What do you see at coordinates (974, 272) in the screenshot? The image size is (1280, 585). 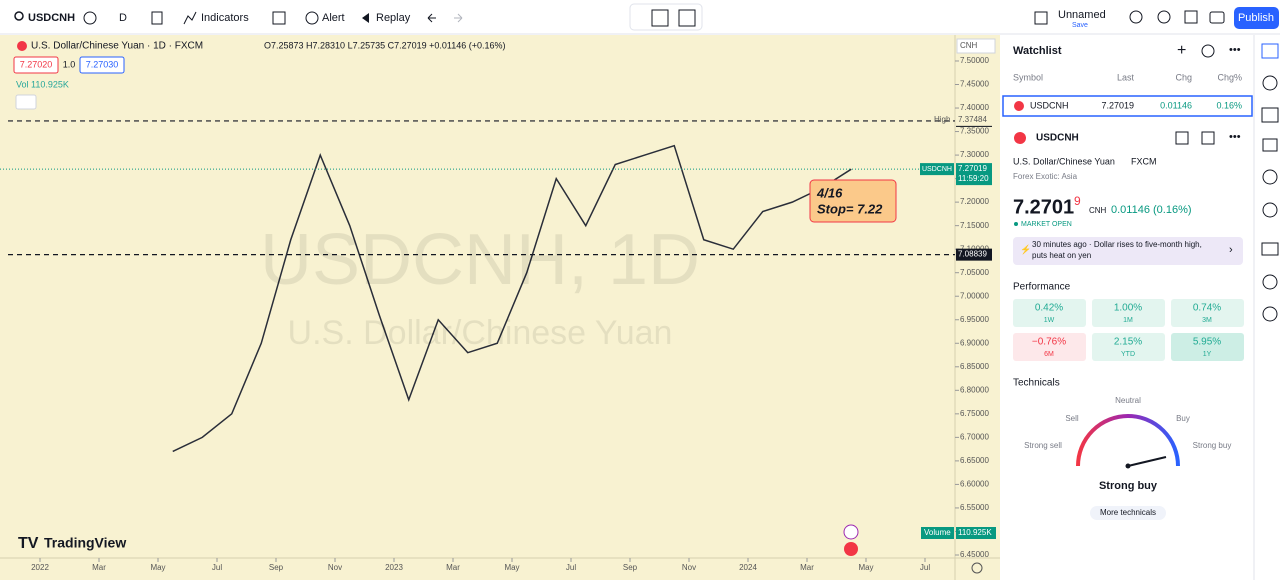 I see `y-tick-label: 7.05000` at bounding box center [974, 272].